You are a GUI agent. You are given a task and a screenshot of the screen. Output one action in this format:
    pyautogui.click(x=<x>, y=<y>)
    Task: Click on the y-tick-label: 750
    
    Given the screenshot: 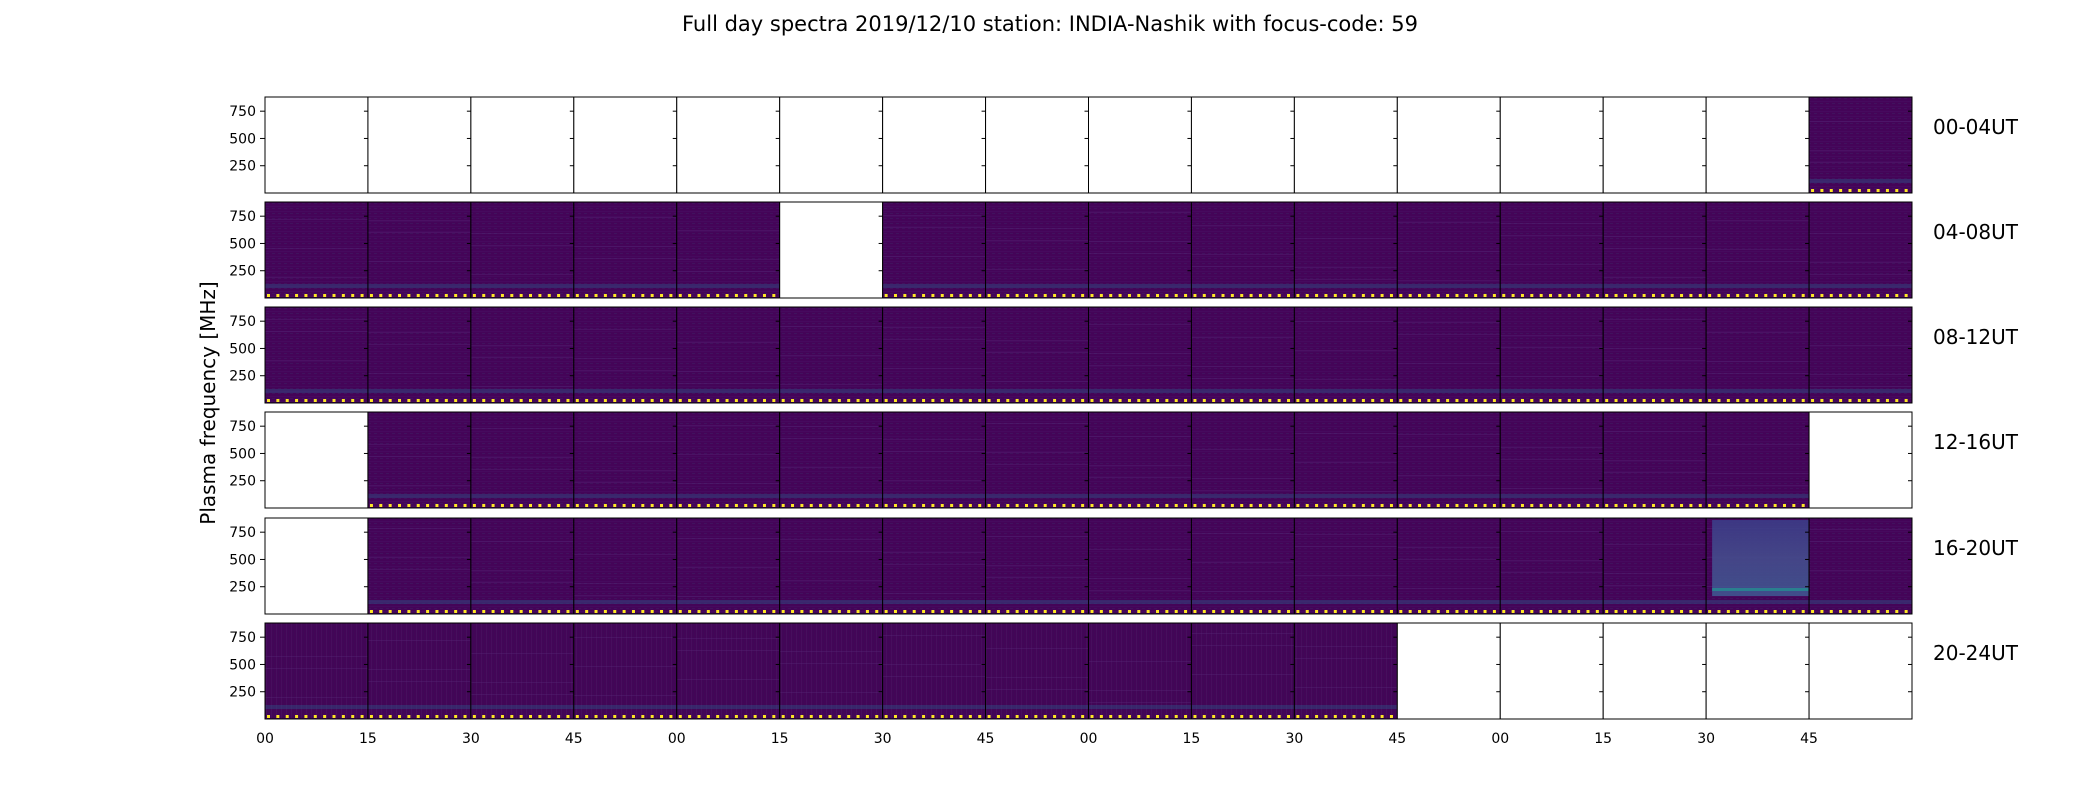 What is the action you would take?
    pyautogui.click(x=242, y=638)
    